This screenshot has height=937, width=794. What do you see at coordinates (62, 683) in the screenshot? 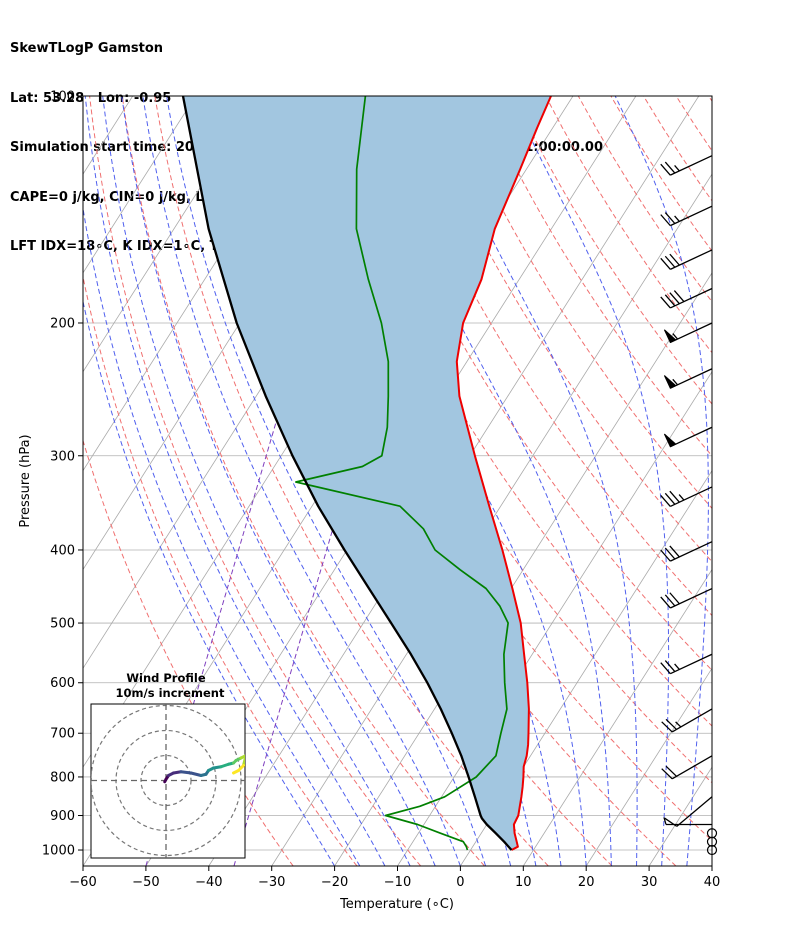
I see `y-tick-label: 600` at bounding box center [62, 683].